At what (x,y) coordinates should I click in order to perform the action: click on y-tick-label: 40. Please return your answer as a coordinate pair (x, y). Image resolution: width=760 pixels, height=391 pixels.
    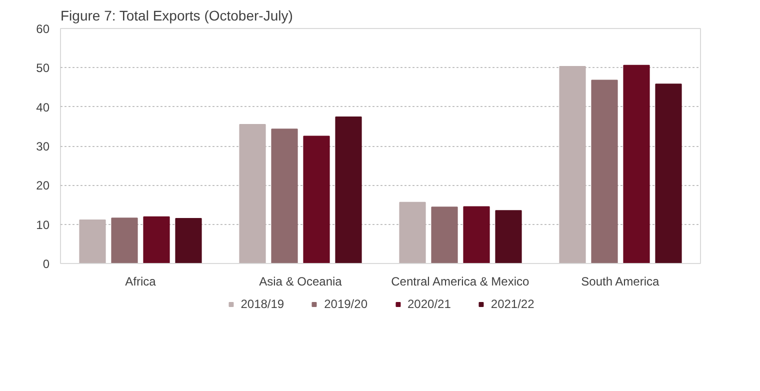
    Looking at the image, I should click on (43, 107).